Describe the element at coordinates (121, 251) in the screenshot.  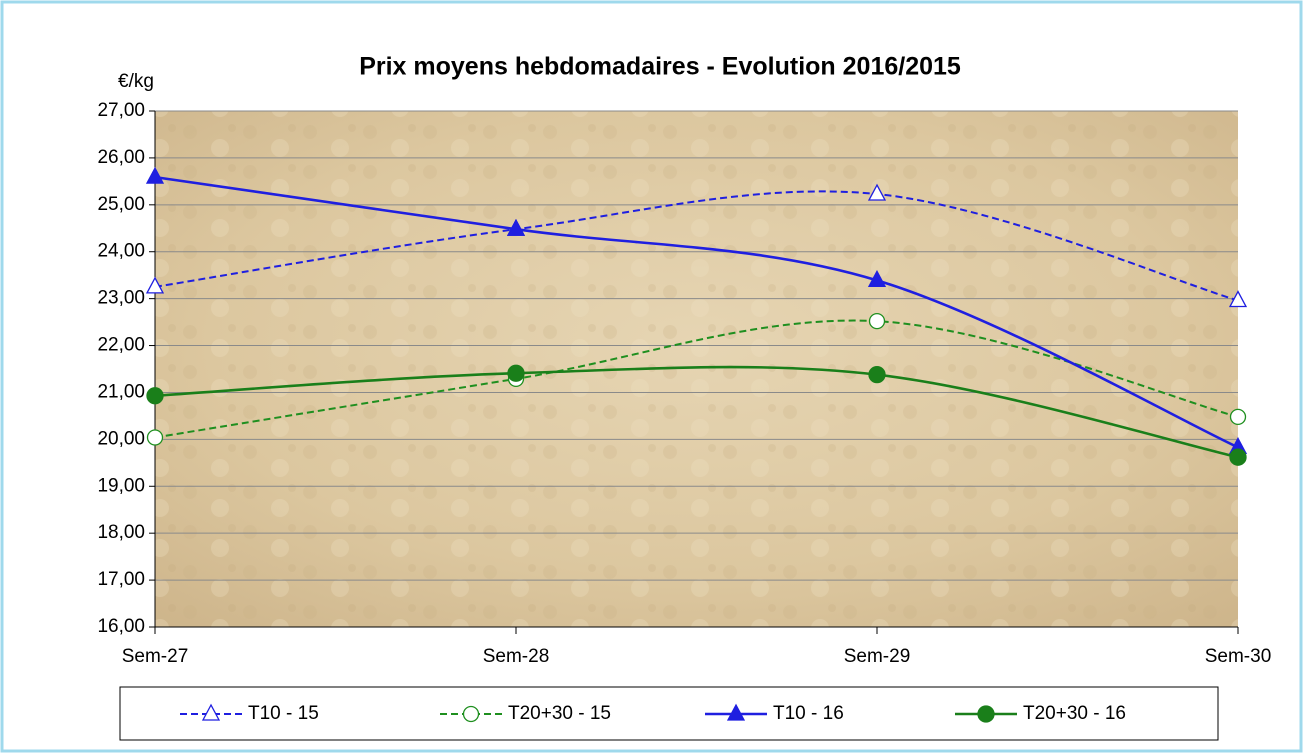
I see `y-tick-label: 24,00` at that location.